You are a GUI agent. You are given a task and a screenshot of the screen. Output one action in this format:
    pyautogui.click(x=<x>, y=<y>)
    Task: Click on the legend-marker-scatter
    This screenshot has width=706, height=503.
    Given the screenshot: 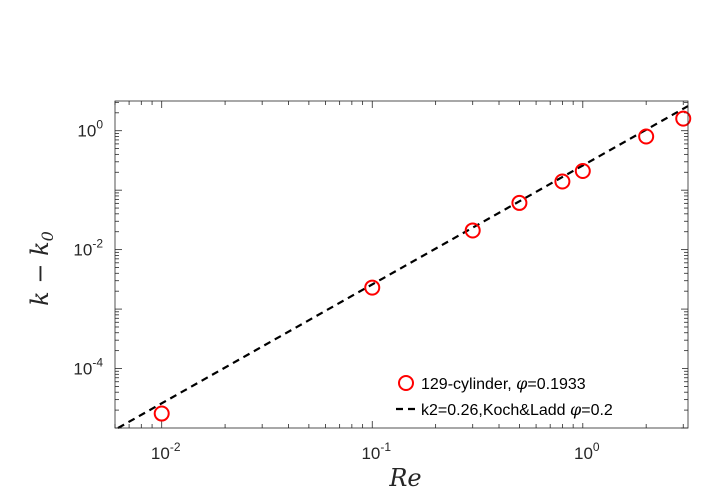 What is the action you would take?
    pyautogui.click(x=406, y=383)
    